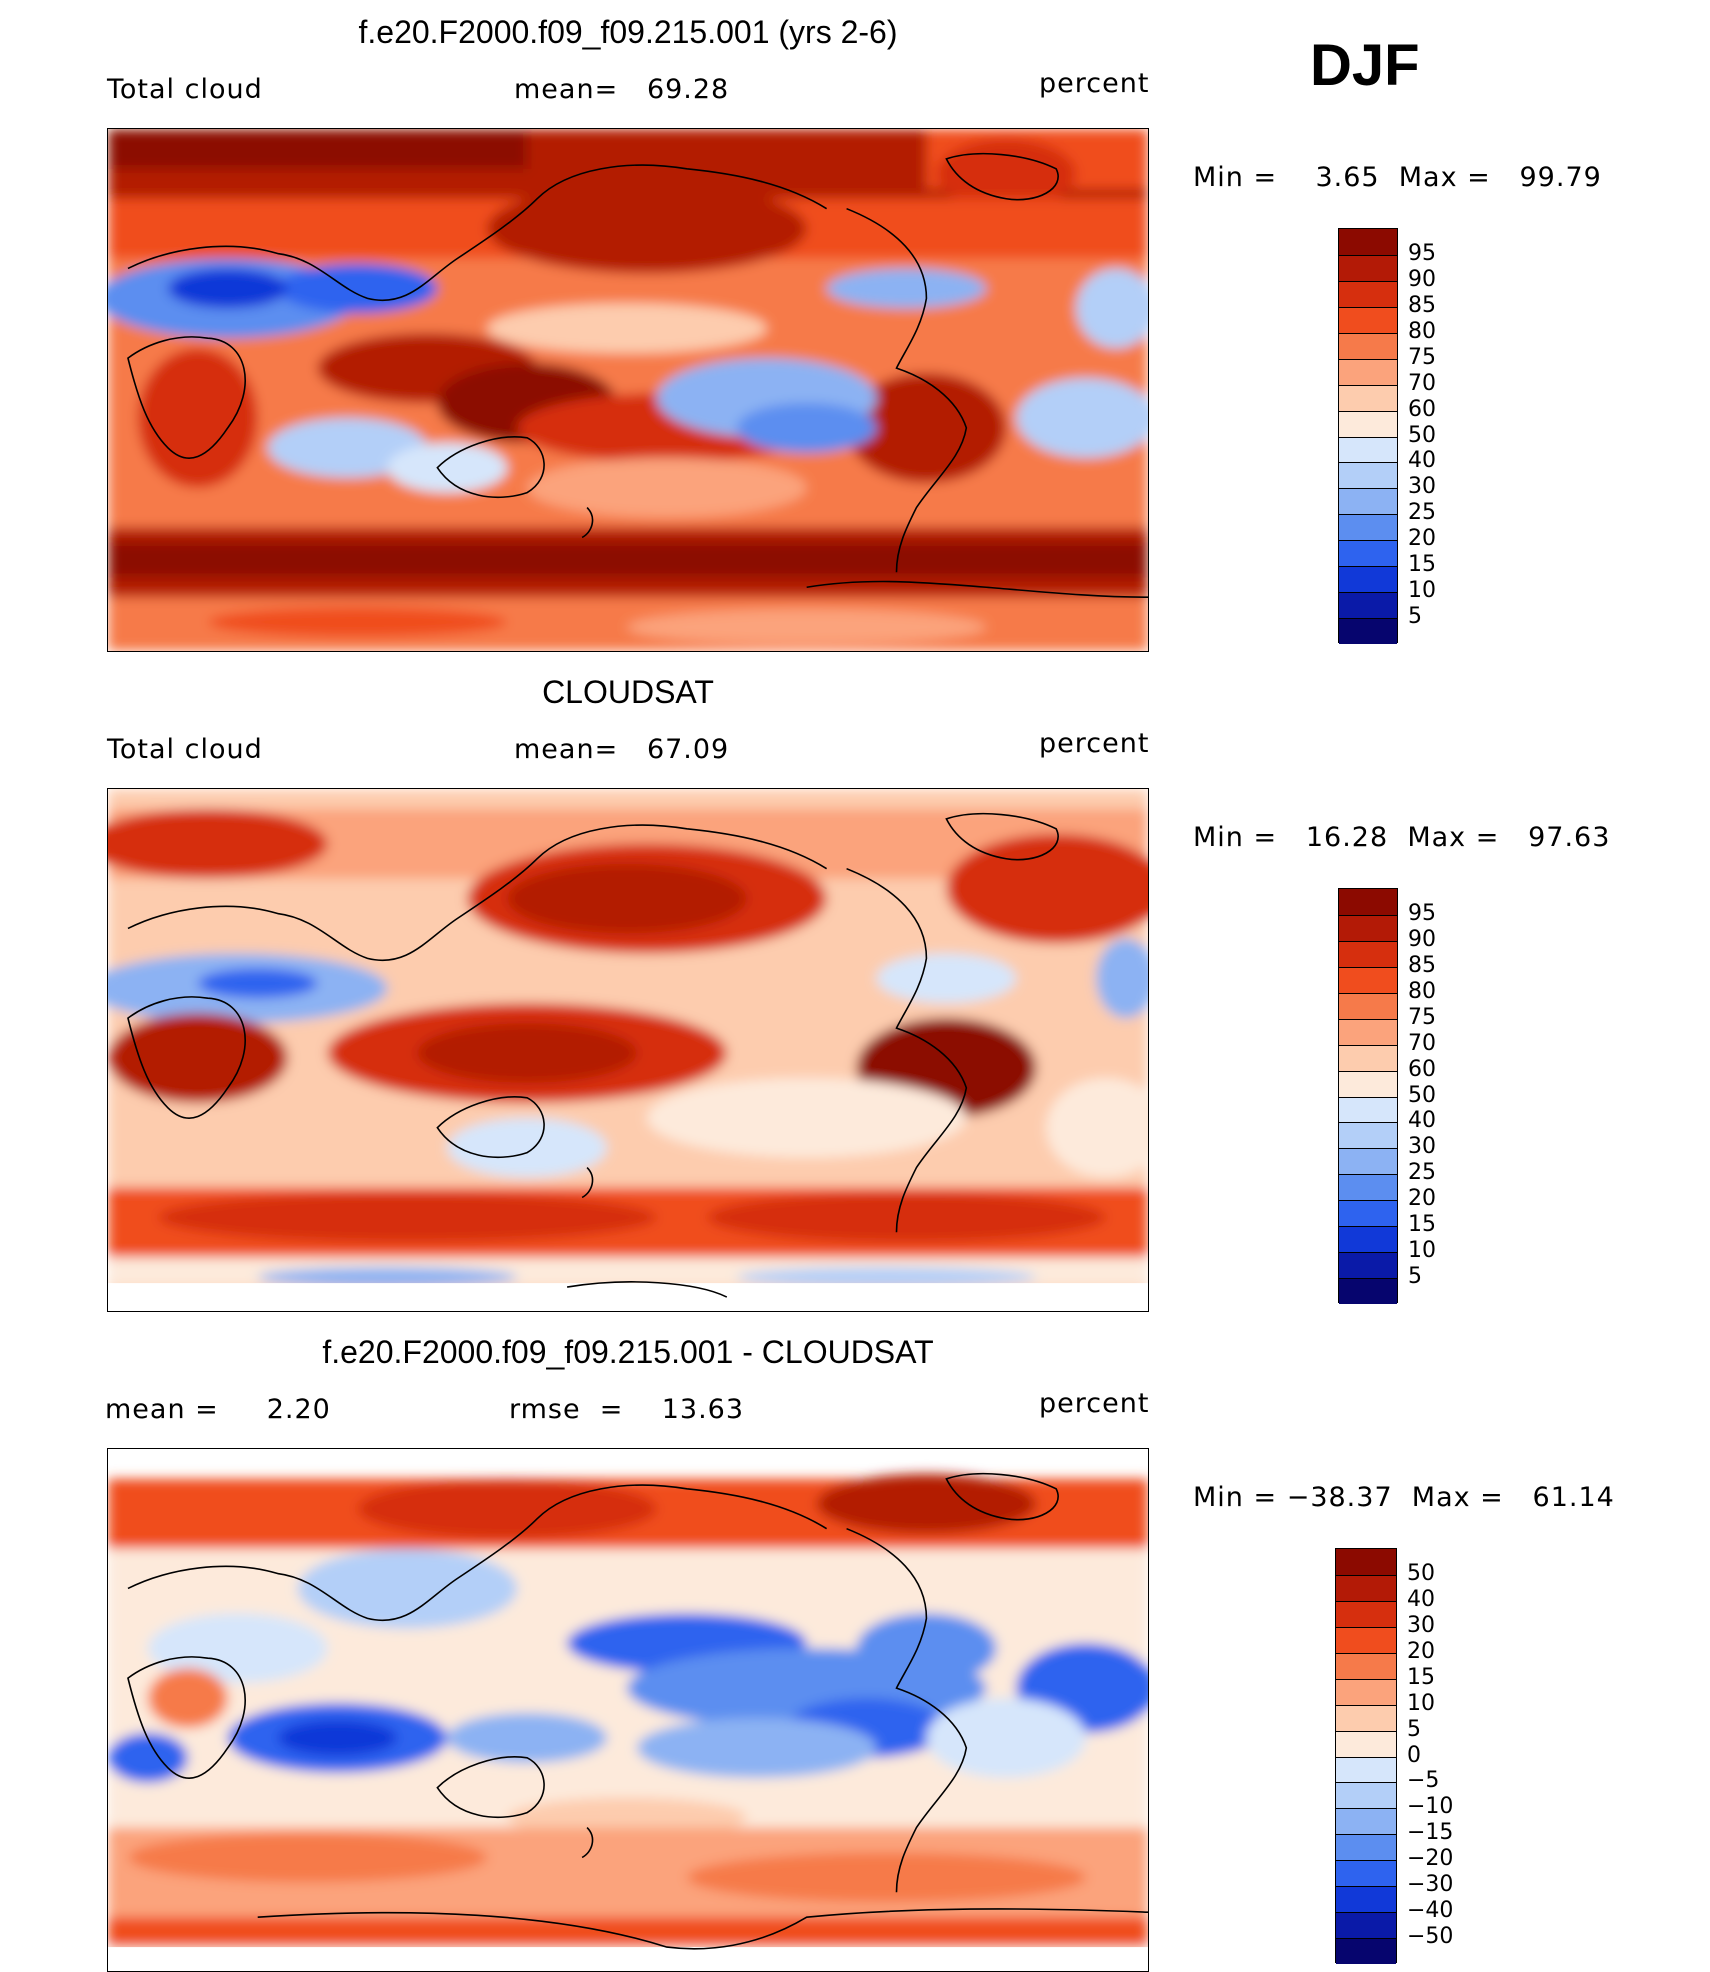  I want to click on colorbar-tick-label: 90, so click(1422, 279).